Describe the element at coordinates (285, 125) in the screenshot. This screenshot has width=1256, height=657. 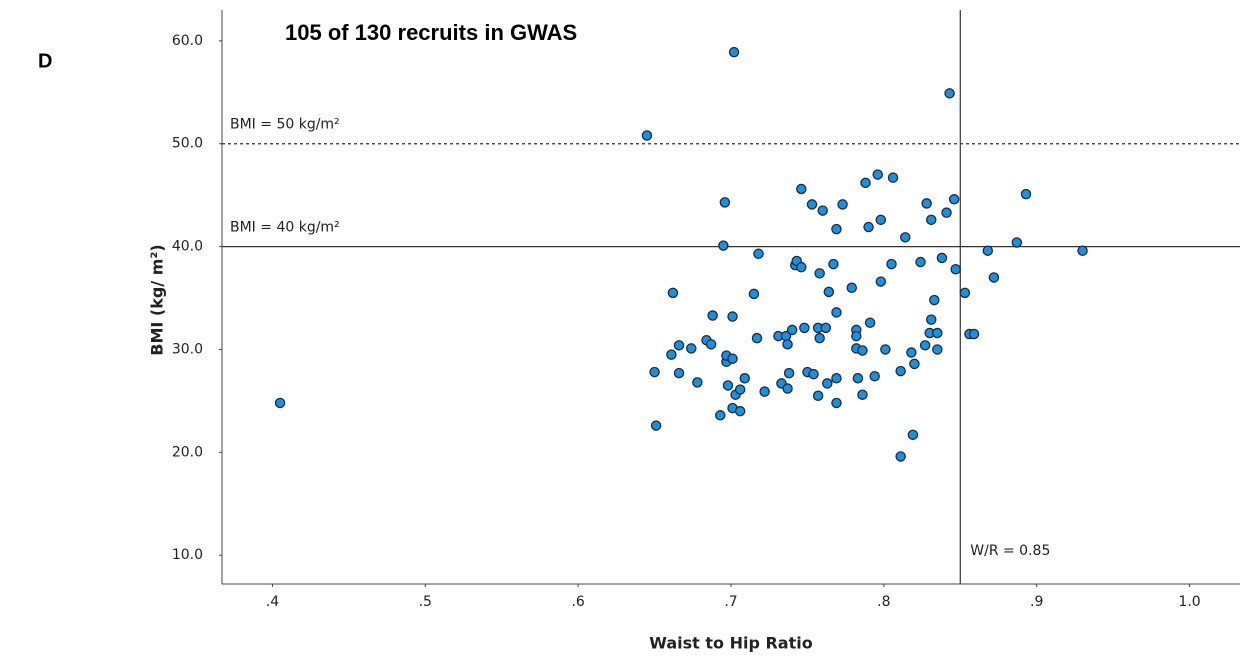
I see `reference-label: BMI = 50 kg/m²` at that location.